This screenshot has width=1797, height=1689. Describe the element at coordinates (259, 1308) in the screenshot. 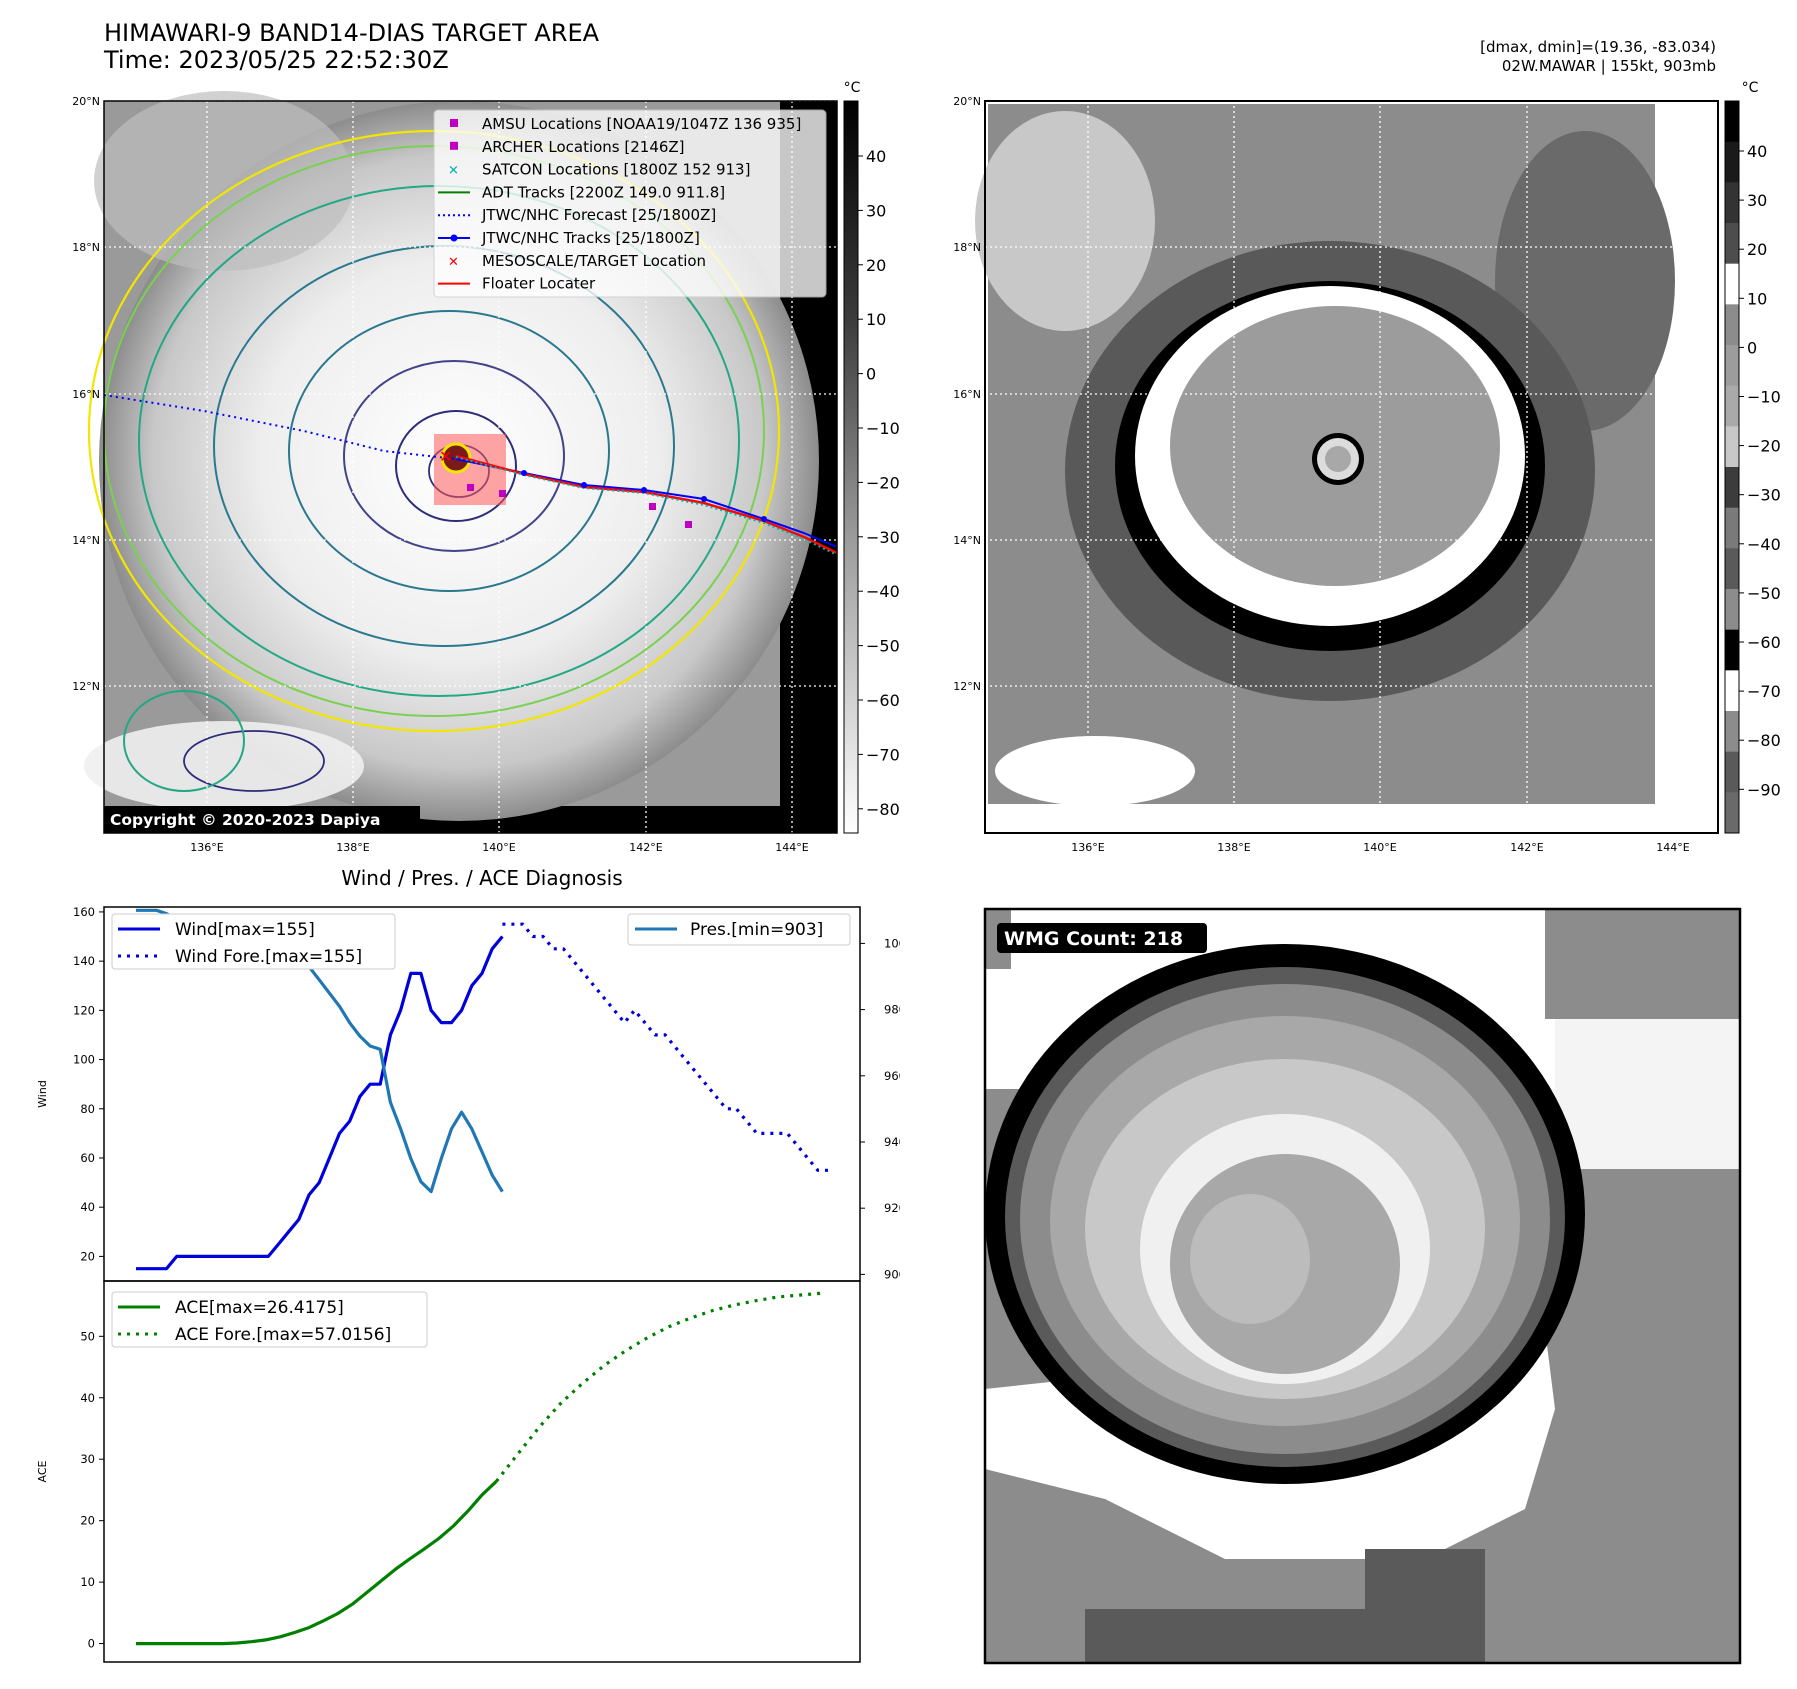

I see `legend-label: ACE[max=26.4175]` at that location.